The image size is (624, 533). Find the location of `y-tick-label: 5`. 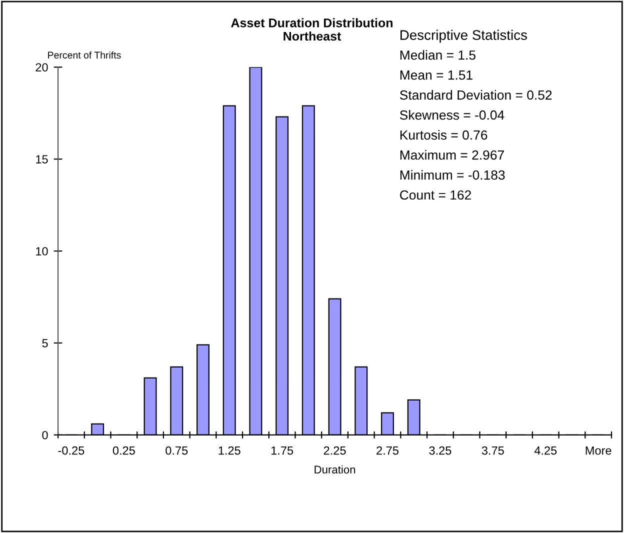

y-tick-label: 5 is located at coordinates (45, 343).